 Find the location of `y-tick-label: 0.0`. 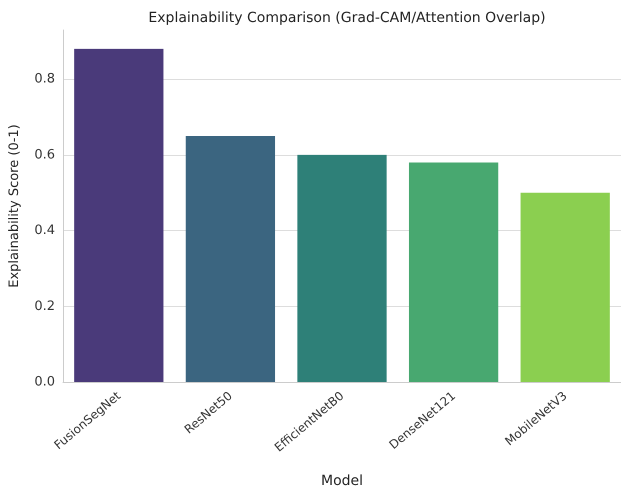

y-tick-label: 0.0 is located at coordinates (44, 382).